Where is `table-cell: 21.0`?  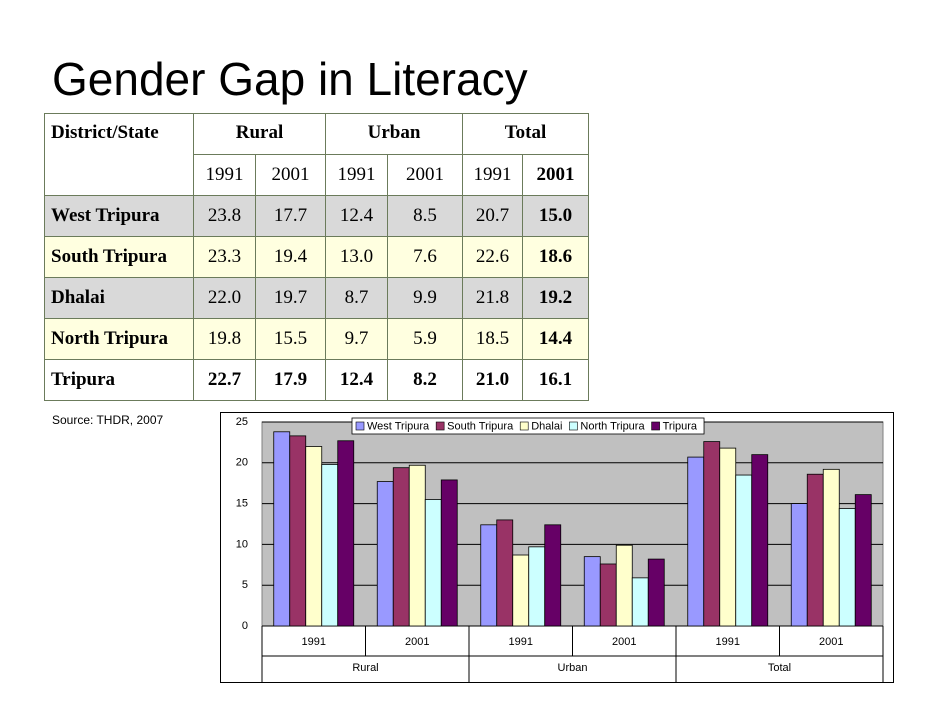 table-cell: 21.0 is located at coordinates (492, 380).